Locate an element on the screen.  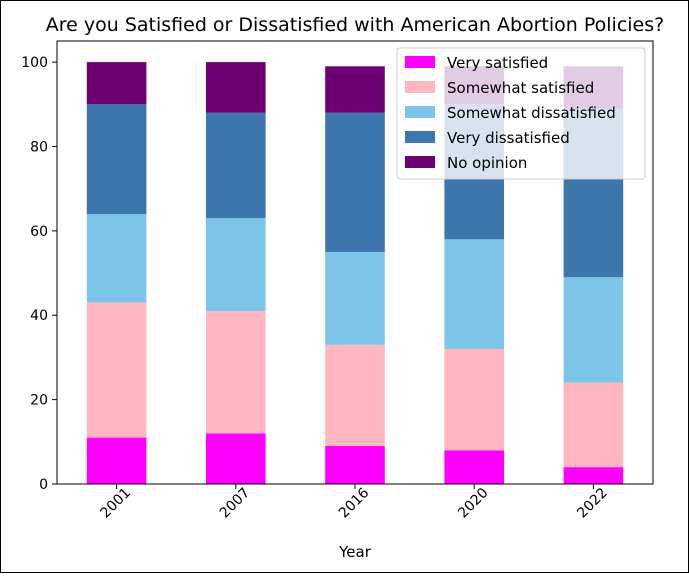
legend-label: Very dissatisfied is located at coordinates (508, 138).